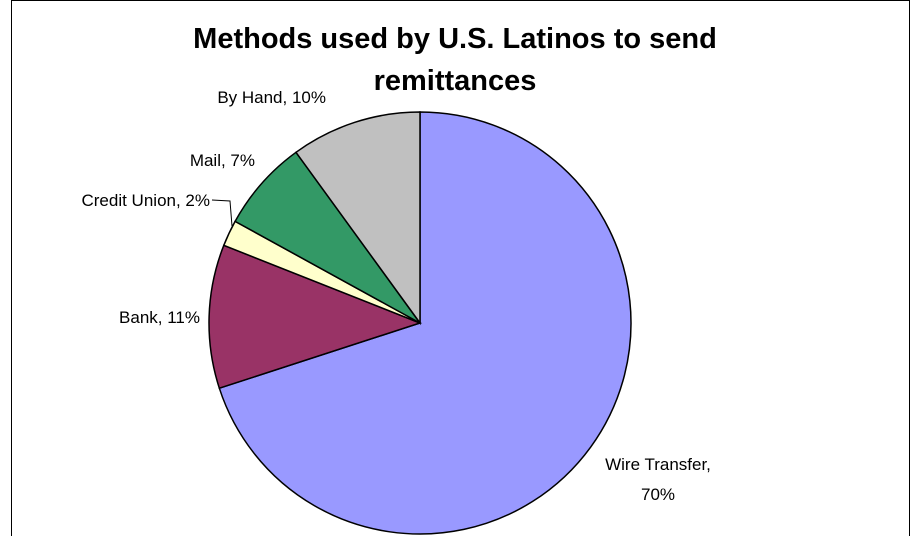 The width and height of the screenshot is (912, 536). Describe the element at coordinates (159, 317) in the screenshot. I see `slice-label-bank: Bank, 11%` at that location.